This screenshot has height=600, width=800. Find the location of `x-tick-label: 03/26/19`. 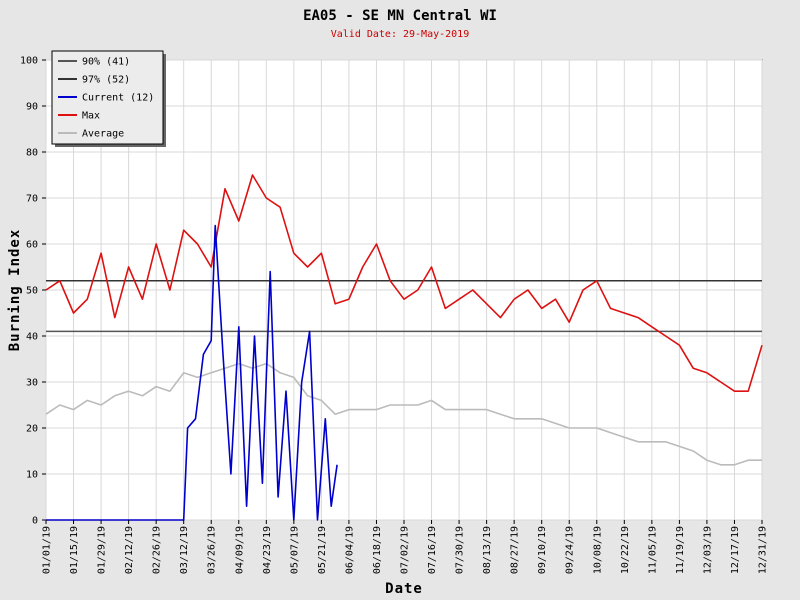

x-tick-label: 03/26/19 is located at coordinates (212, 550).